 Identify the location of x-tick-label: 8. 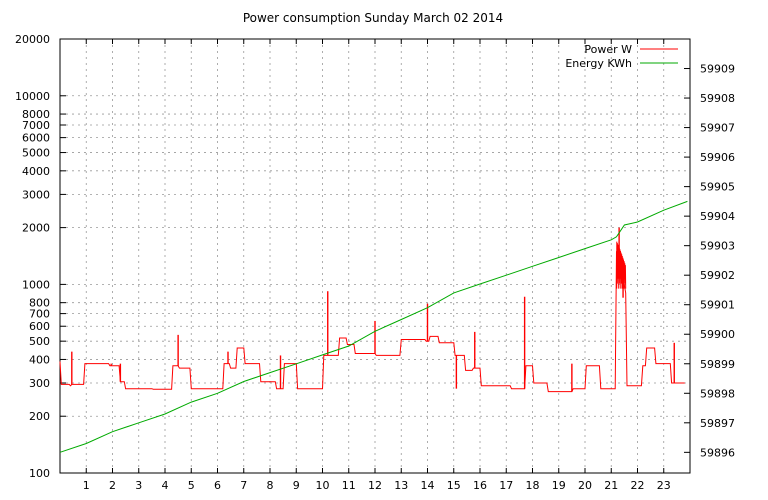
(270, 485).